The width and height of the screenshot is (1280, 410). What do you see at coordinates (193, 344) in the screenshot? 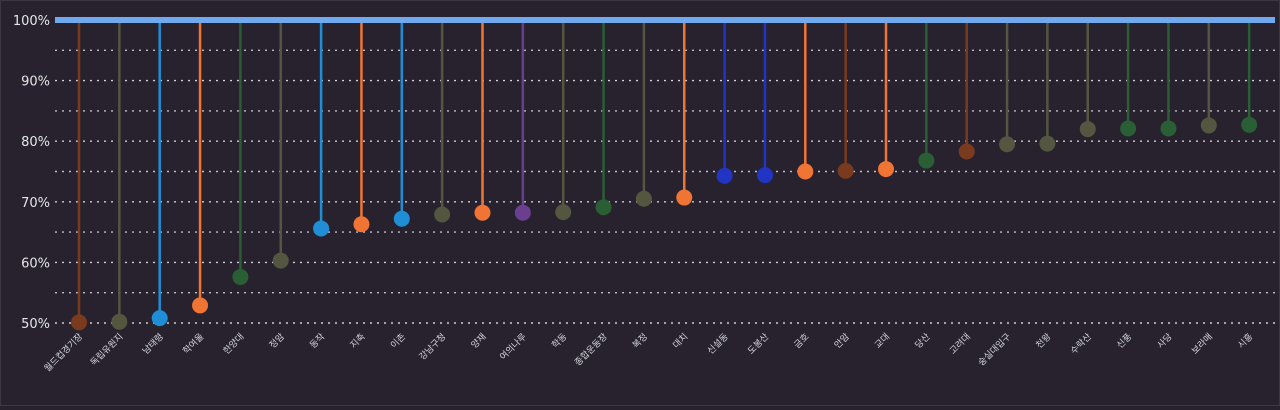
I see `x-tick-label: 학여울` at bounding box center [193, 344].